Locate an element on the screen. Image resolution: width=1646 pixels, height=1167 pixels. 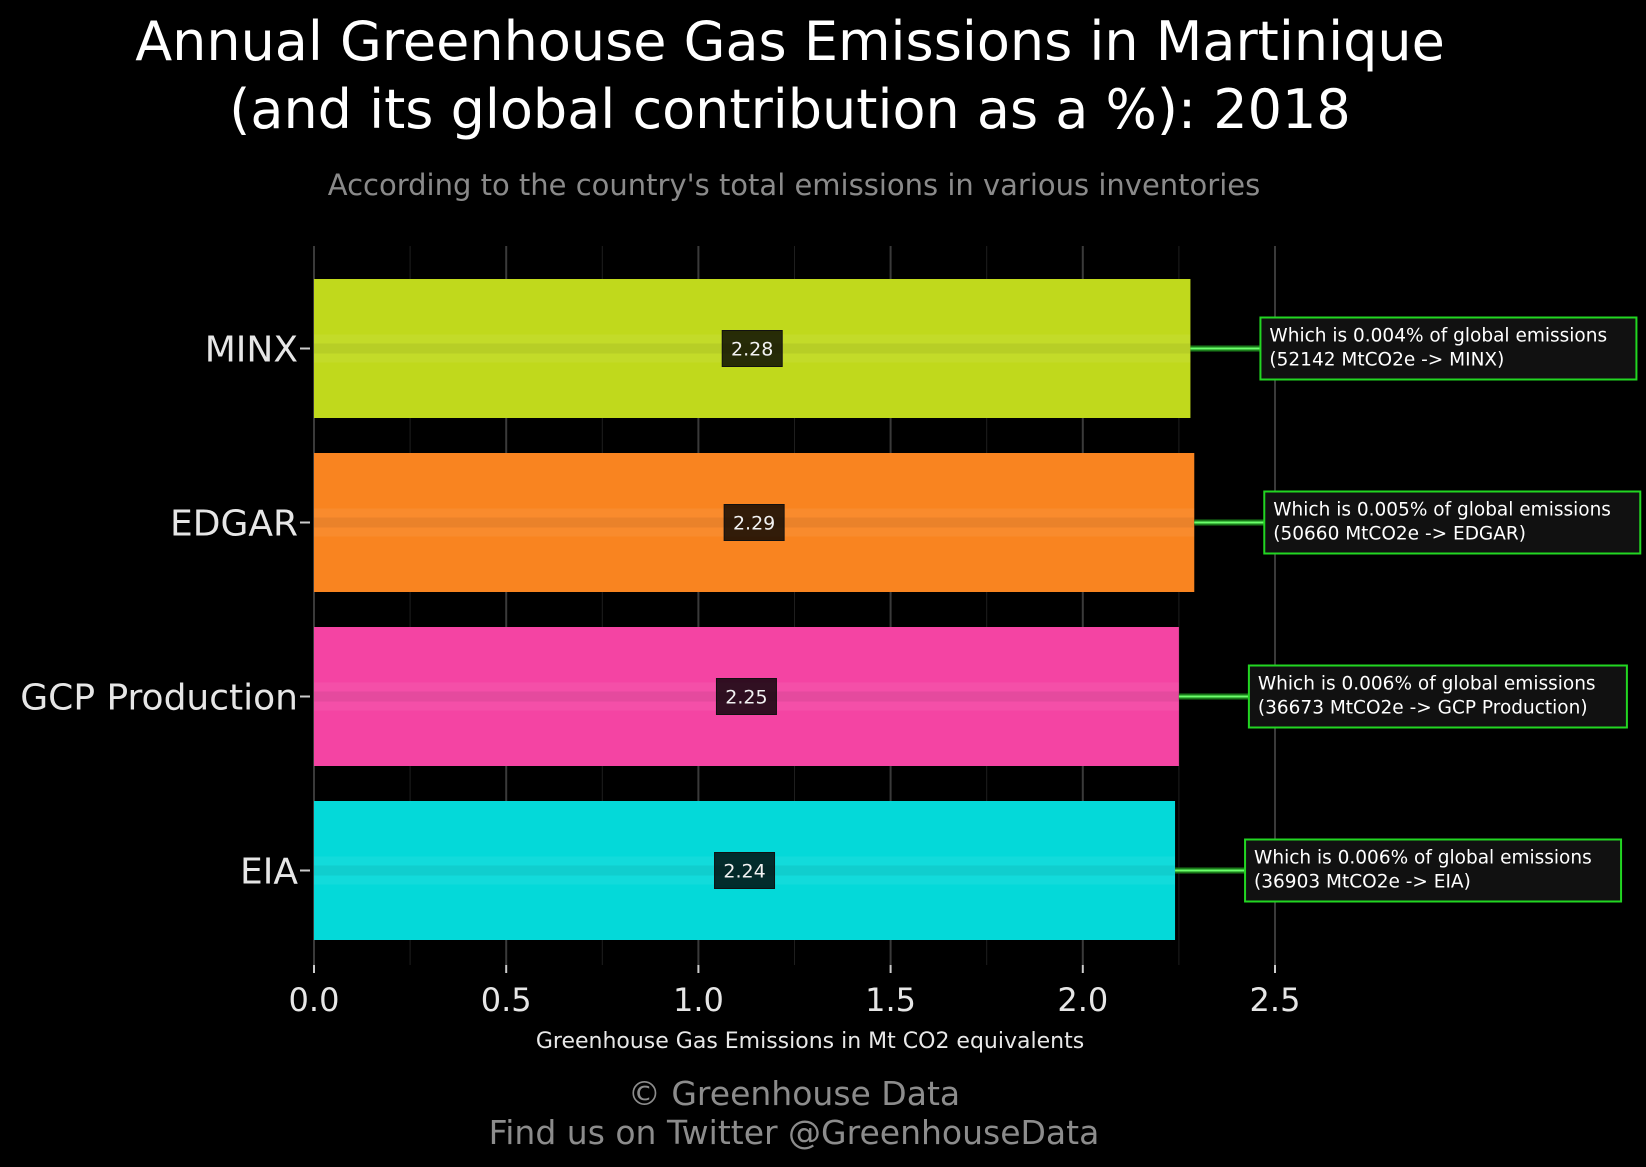
data-label: 2.24 is located at coordinates (744, 872).